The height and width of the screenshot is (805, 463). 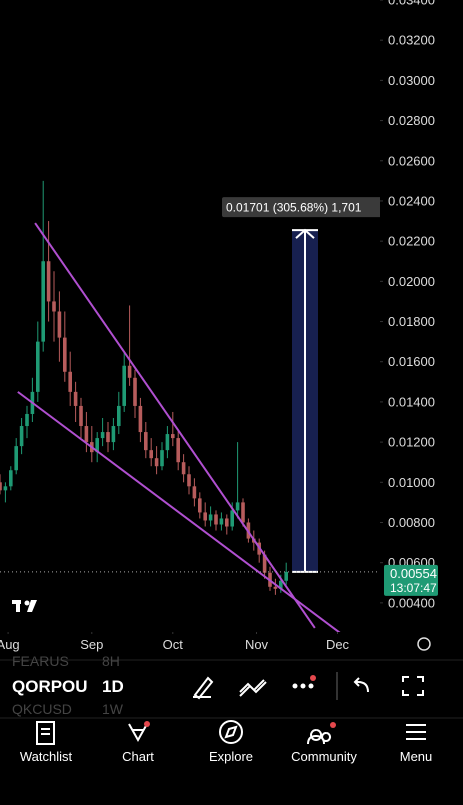 What do you see at coordinates (411, 522) in the screenshot?
I see `y-tick-label: 0.00800` at bounding box center [411, 522].